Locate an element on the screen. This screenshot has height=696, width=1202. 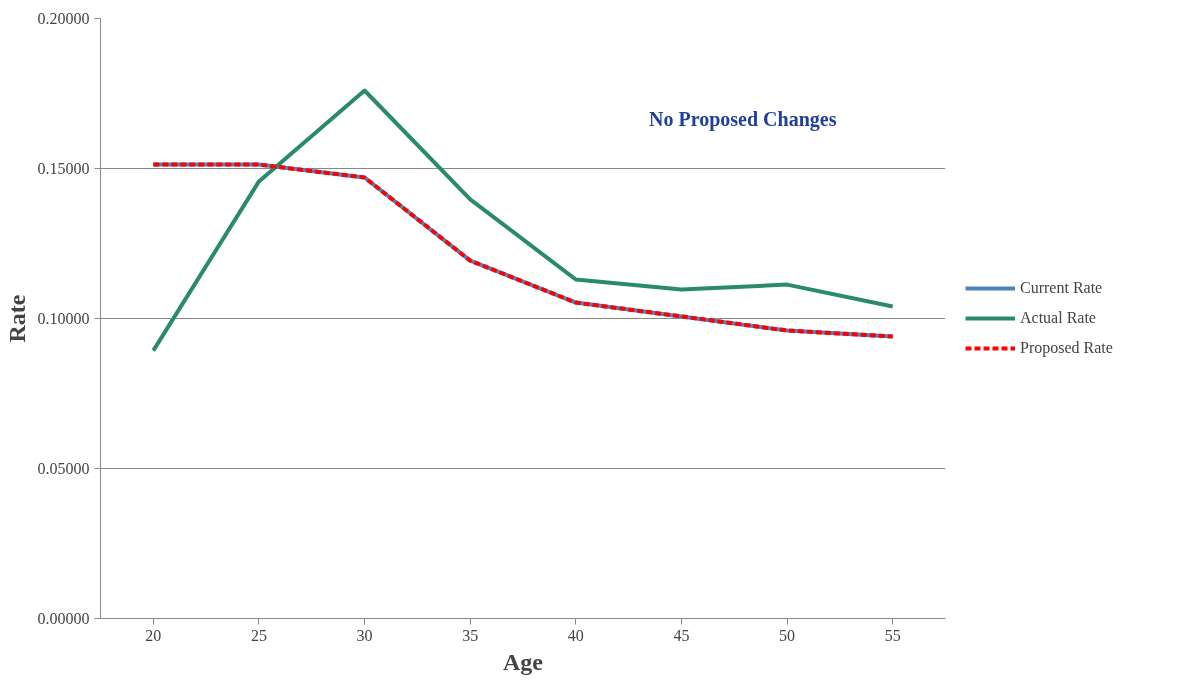
annotation: No Proposed Changes is located at coordinates (742, 119).